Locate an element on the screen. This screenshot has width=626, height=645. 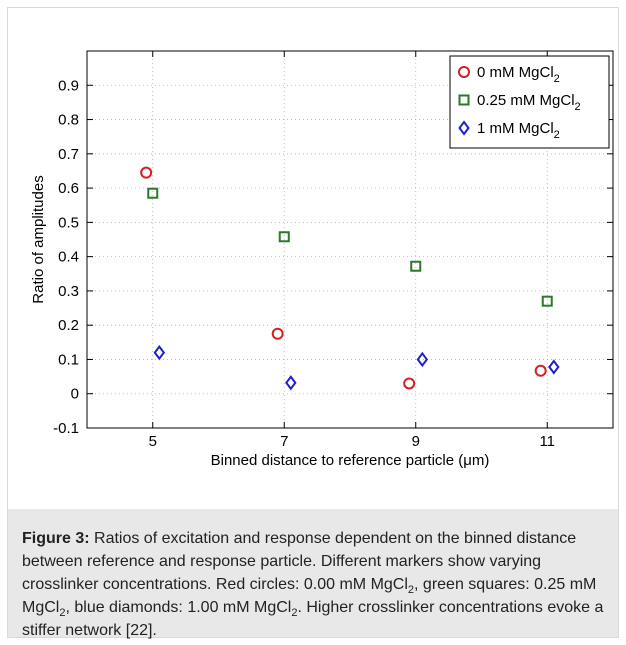
y-tick-label: 0.8 is located at coordinates (68, 120).